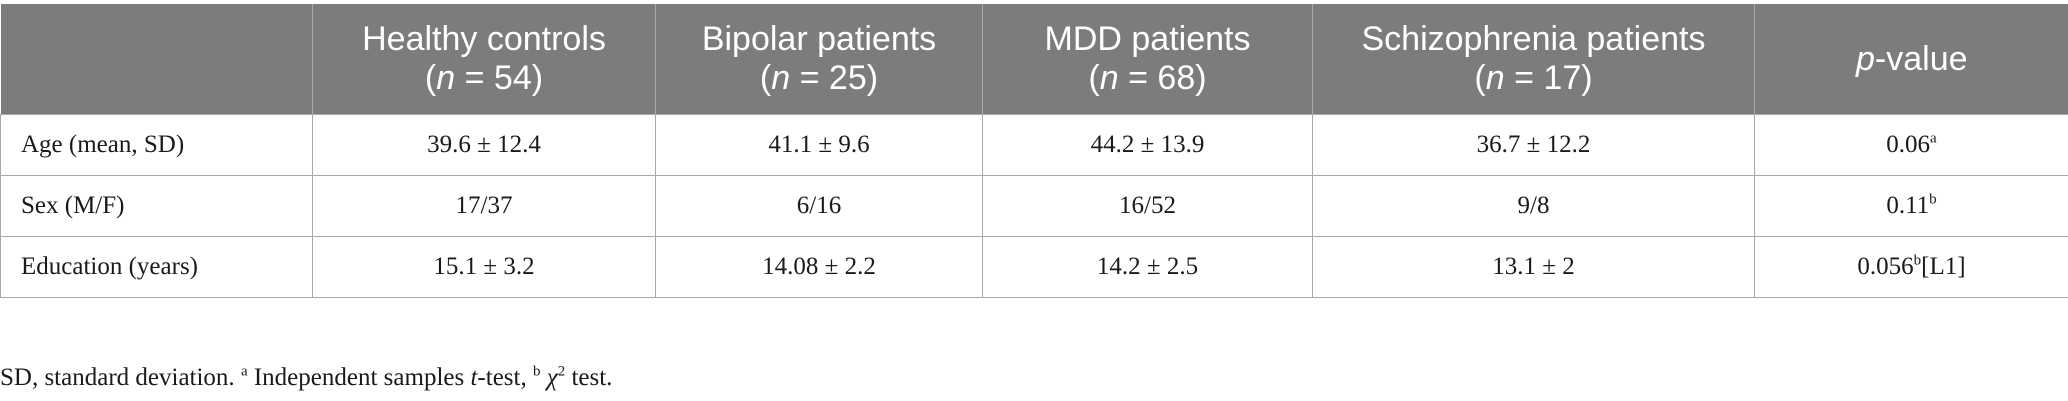  I want to click on table-cell: 41.1 ± 9.6, so click(819, 145).